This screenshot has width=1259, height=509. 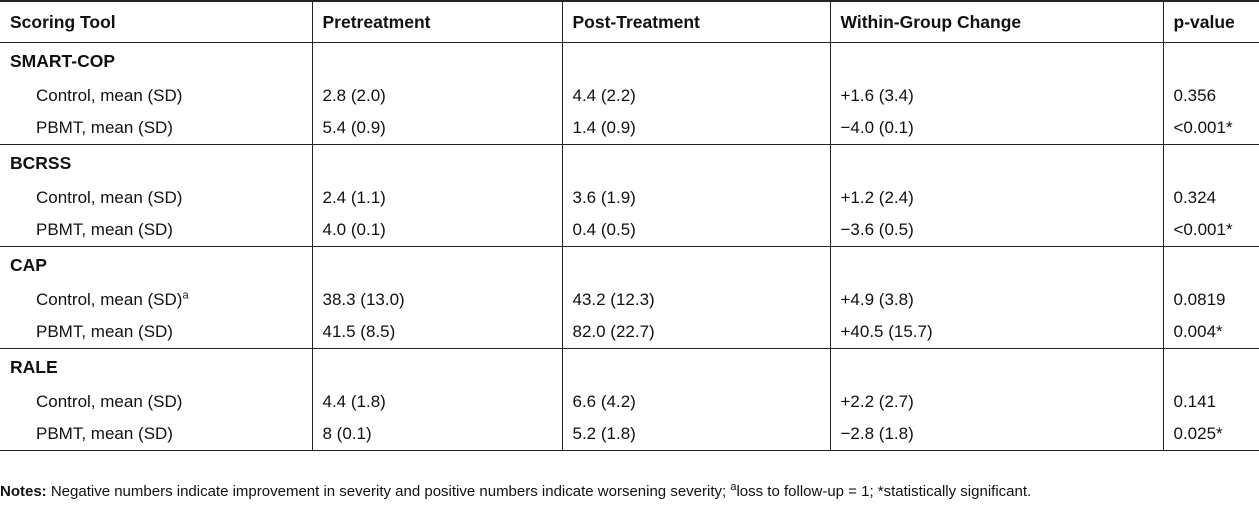 I want to click on post-cell: 4.4 (2.2), so click(x=696, y=95).